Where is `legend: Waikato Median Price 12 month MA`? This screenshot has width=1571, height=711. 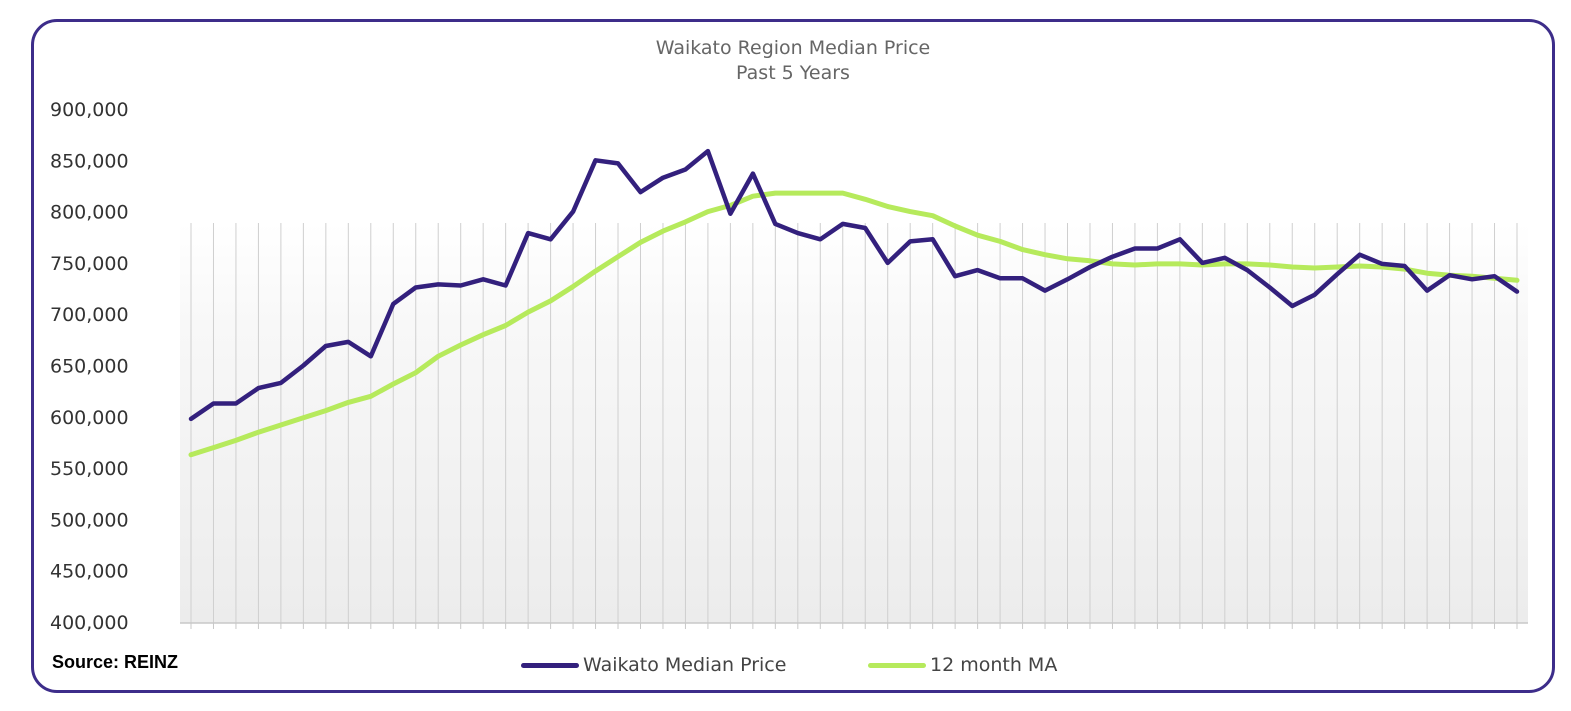 legend: Waikato Median Price 12 month MA is located at coordinates (785, 665).